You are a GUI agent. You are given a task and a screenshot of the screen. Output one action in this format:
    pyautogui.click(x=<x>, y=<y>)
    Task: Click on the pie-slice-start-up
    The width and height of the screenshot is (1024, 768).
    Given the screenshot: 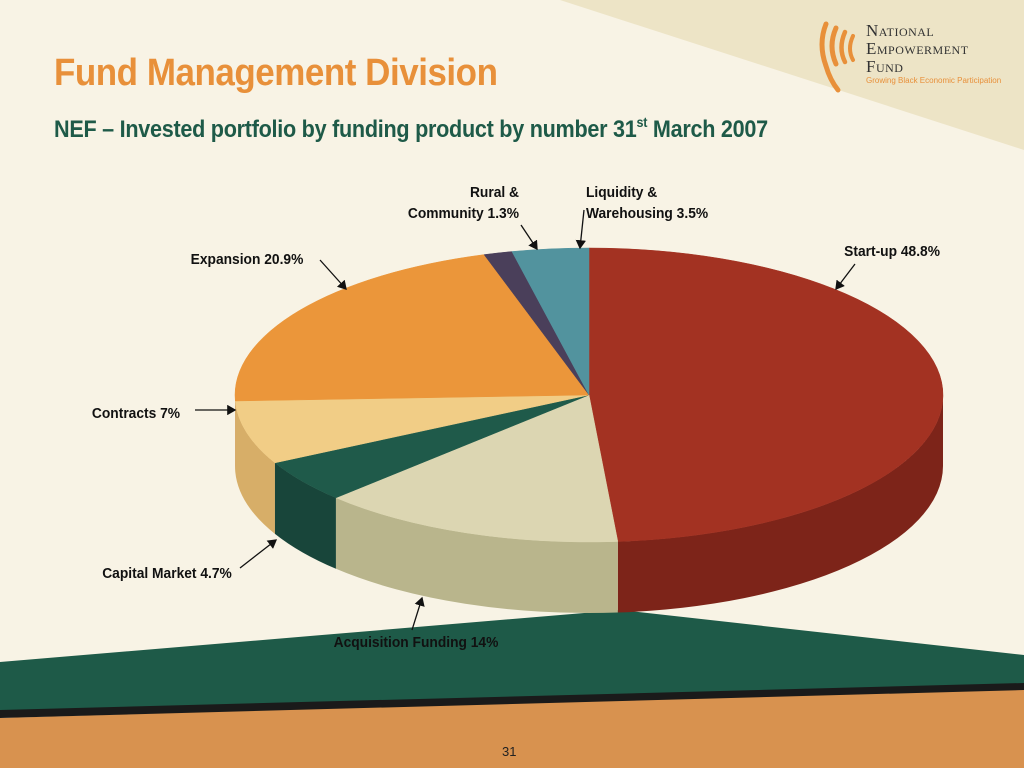 What is the action you would take?
    pyautogui.click(x=766, y=394)
    